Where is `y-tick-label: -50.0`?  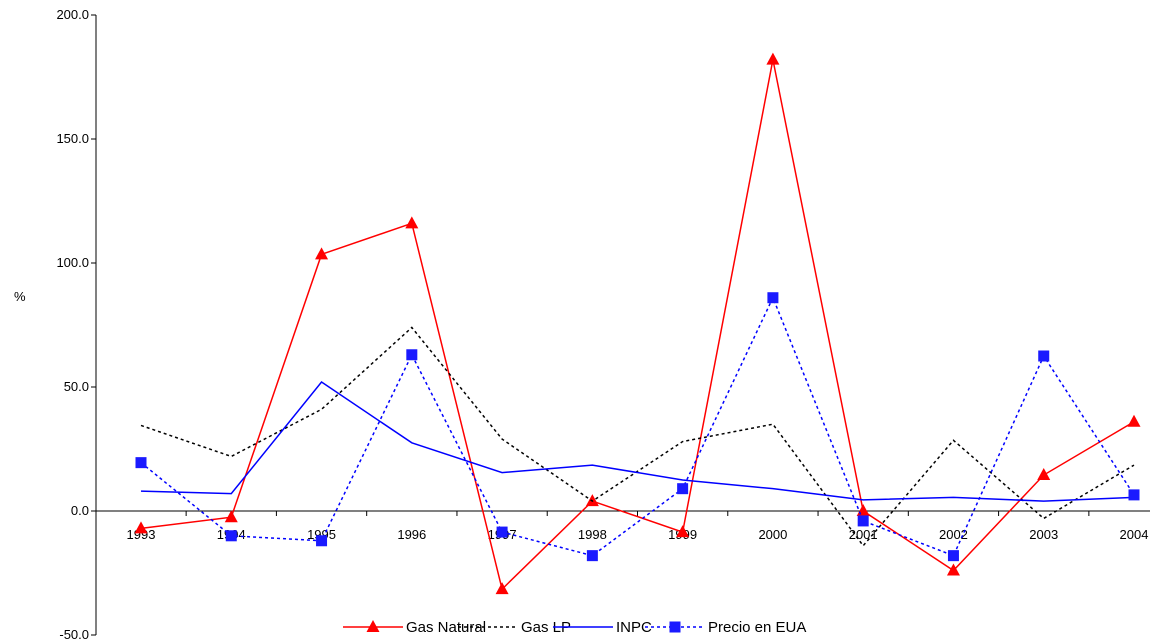
y-tick-label: -50.0 is located at coordinates (74, 634).